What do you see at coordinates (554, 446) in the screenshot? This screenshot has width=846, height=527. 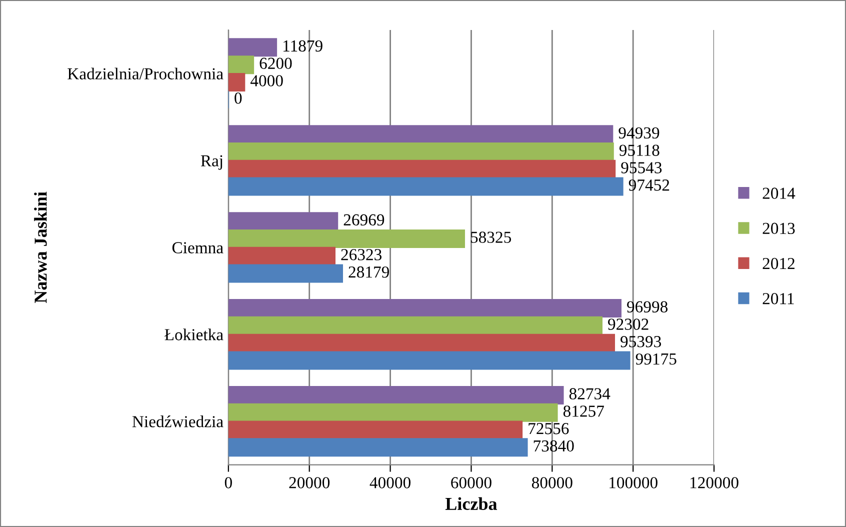 I see `data-label: 73840` at bounding box center [554, 446].